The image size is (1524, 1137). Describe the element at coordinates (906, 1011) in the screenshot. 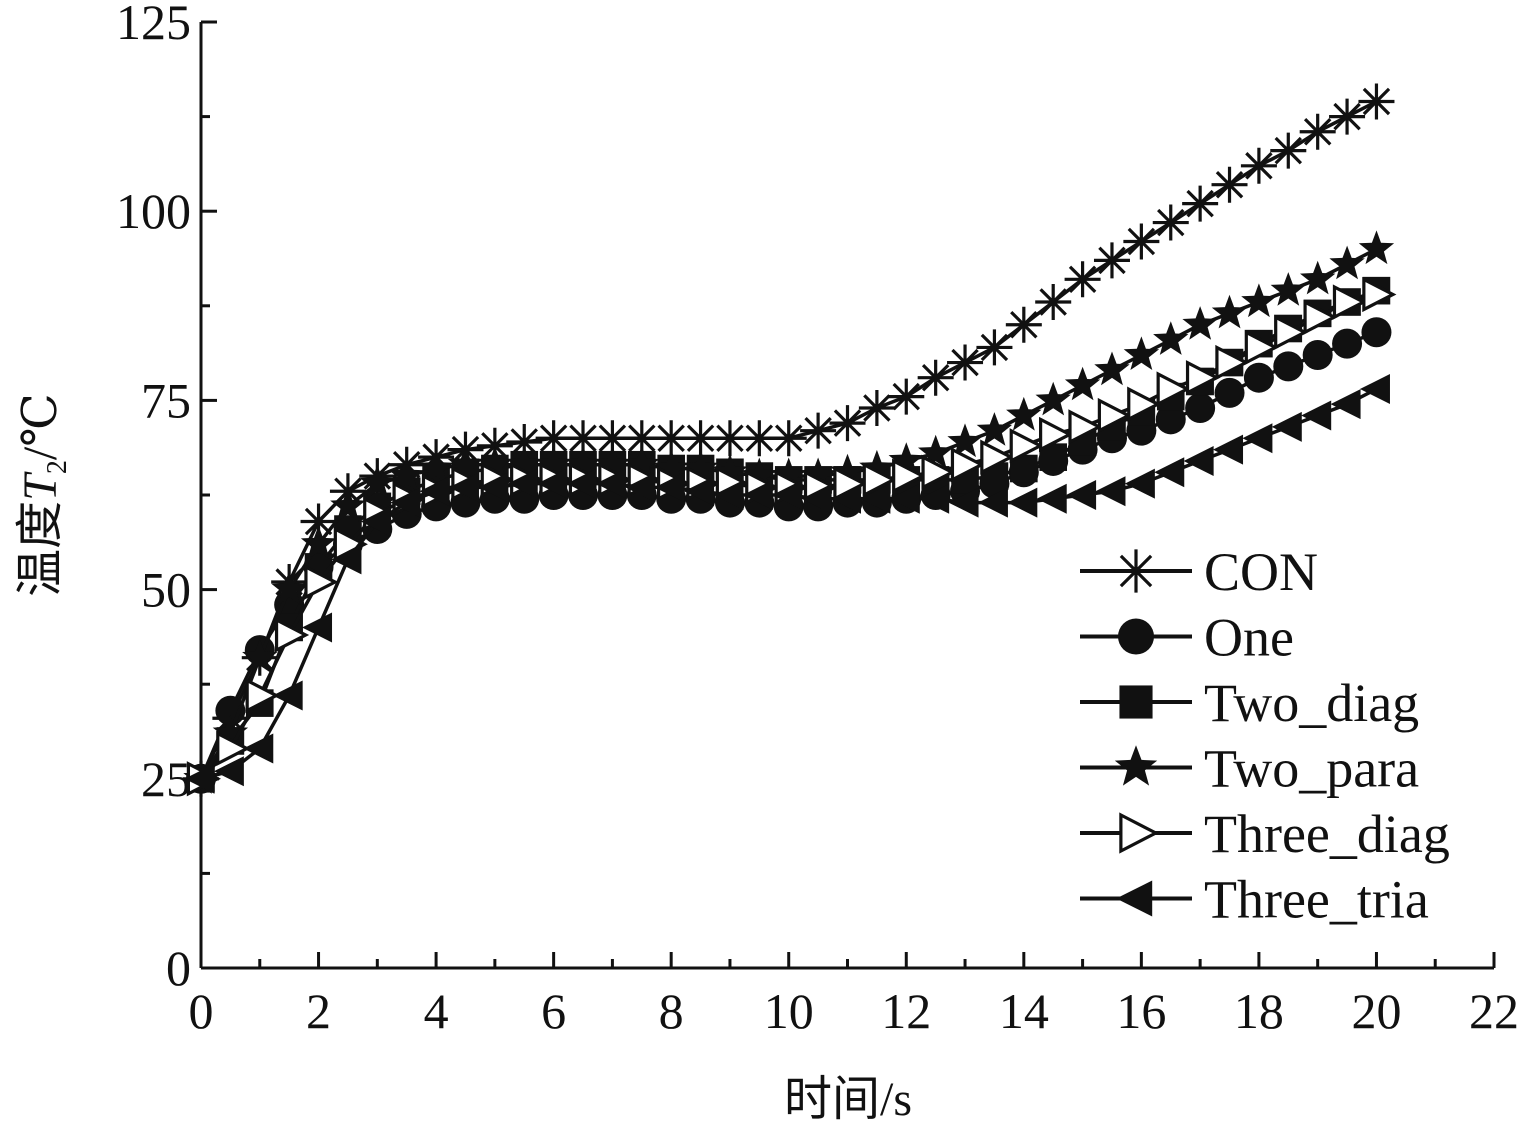

I see `x-tick-label: 12` at that location.